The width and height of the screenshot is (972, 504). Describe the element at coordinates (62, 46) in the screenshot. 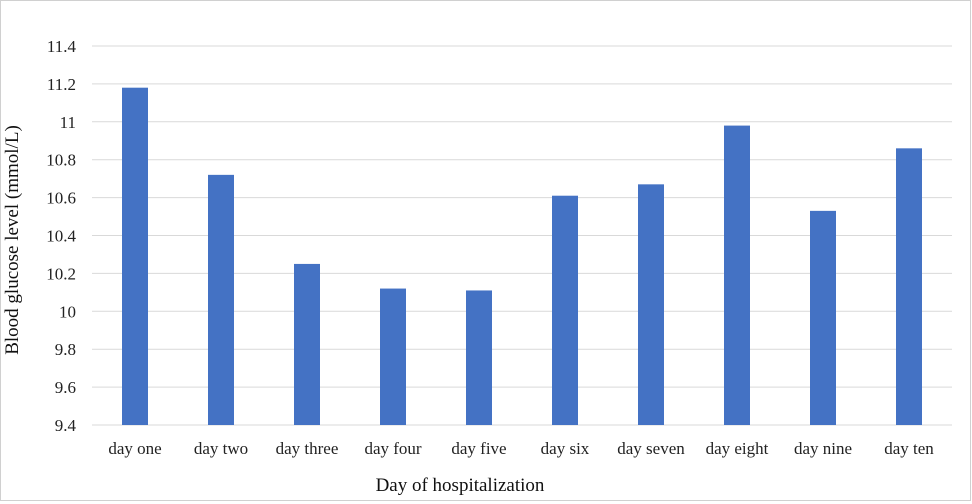

I see `y-tick-label: 11.4` at that location.